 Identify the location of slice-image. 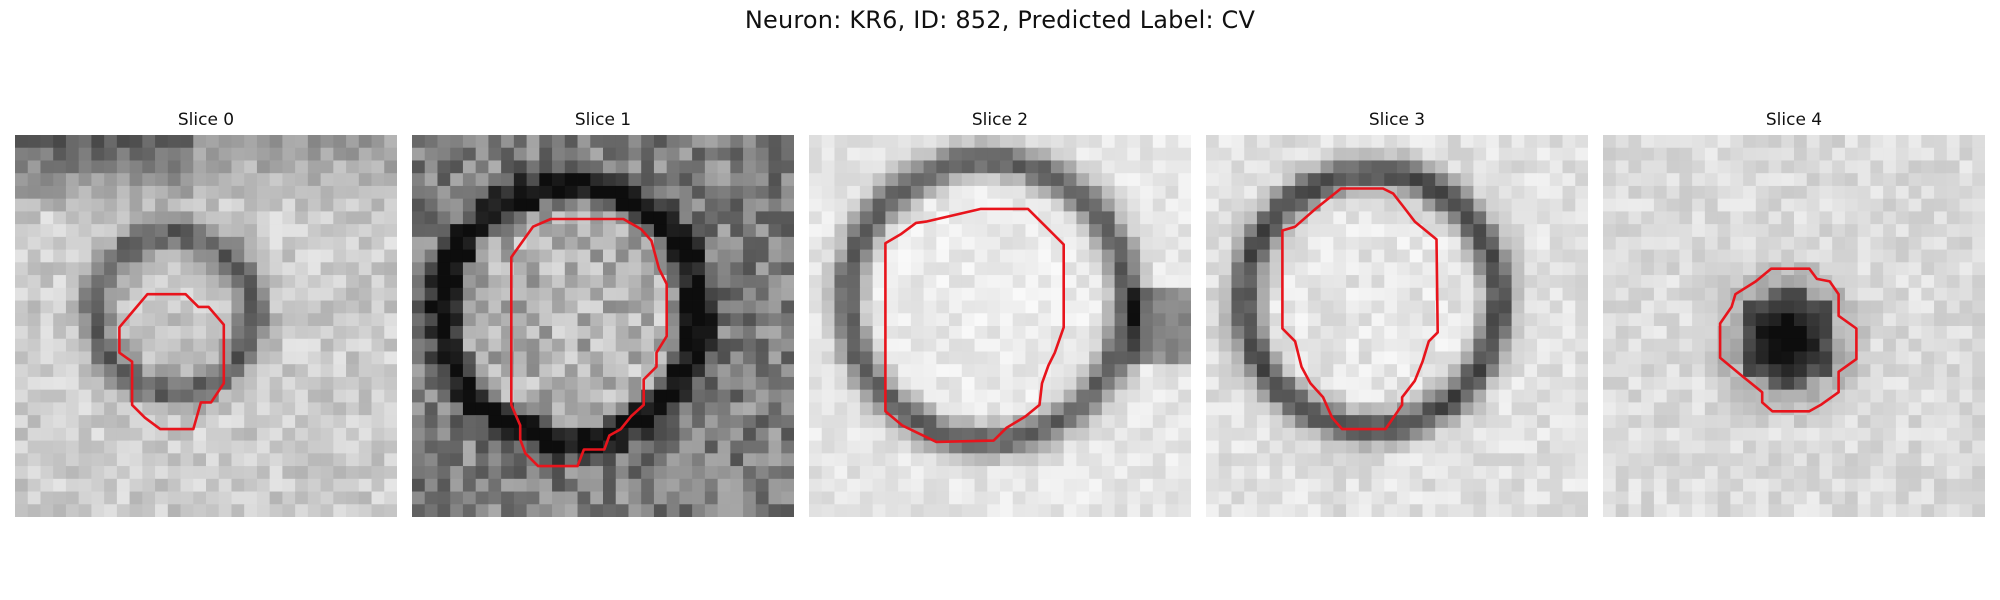
(1397, 326).